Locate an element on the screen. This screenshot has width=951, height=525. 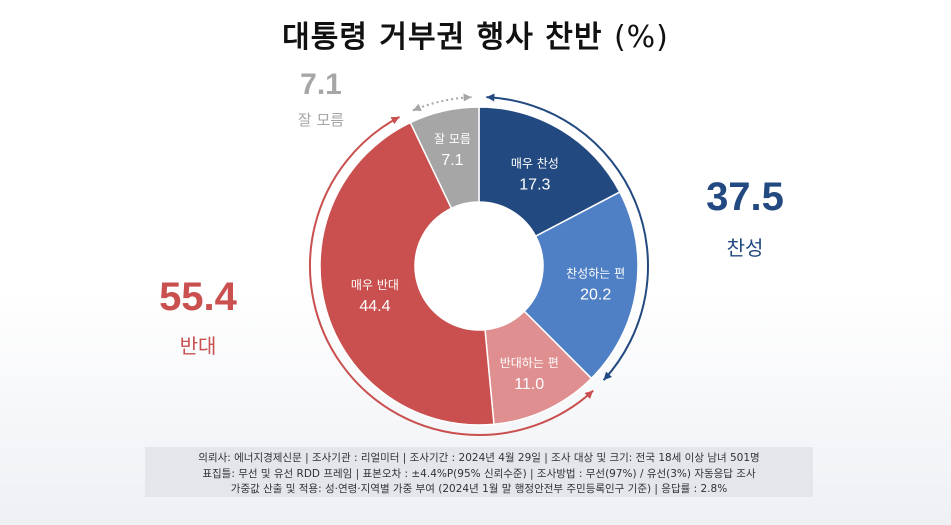
slice-favor-value: 20.2 is located at coordinates (595, 295).